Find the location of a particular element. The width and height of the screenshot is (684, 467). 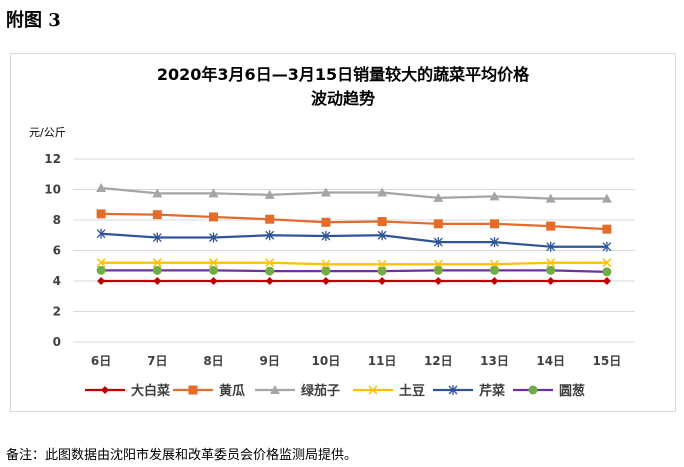

legend-item: 芹菜 is located at coordinates (469, 391).